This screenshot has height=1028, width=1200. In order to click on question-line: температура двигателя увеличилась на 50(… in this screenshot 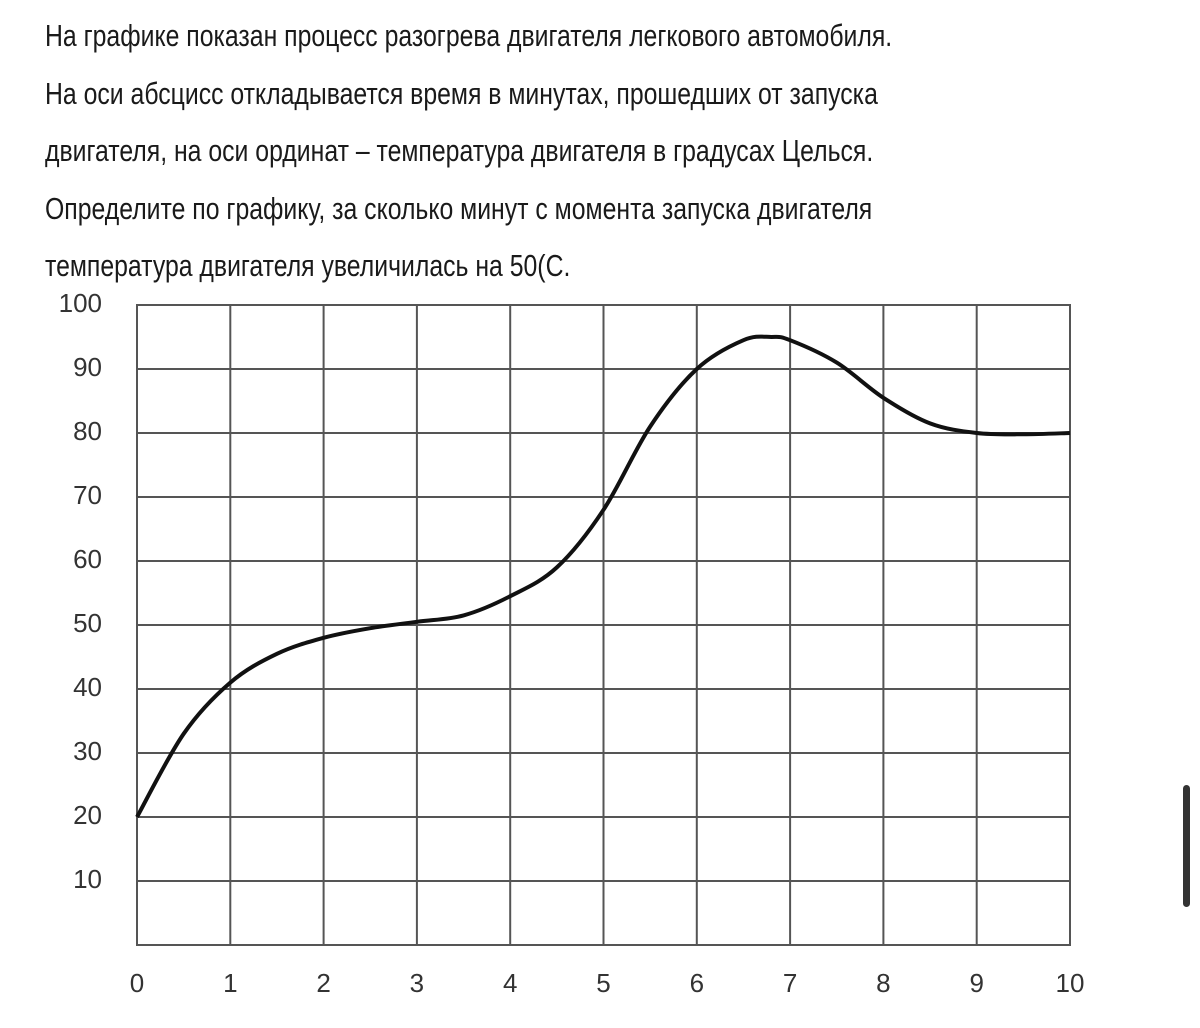, I will do `click(308, 265)`.